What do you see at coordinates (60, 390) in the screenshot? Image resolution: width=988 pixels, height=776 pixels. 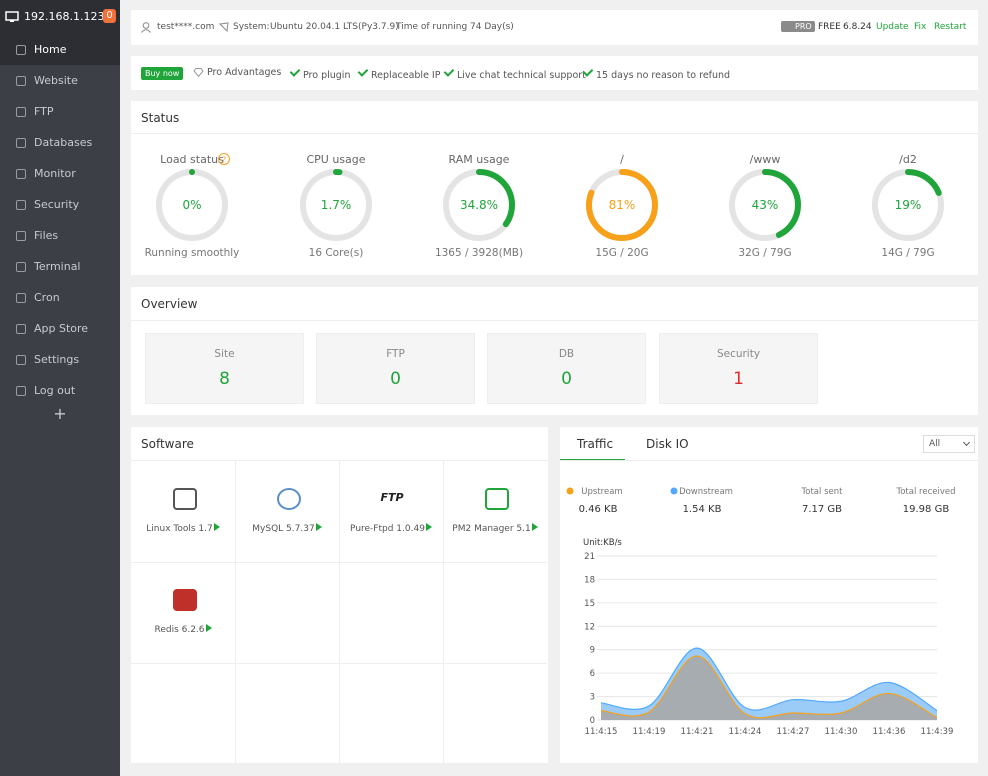 I see `menu-item: Log out` at bounding box center [60, 390].